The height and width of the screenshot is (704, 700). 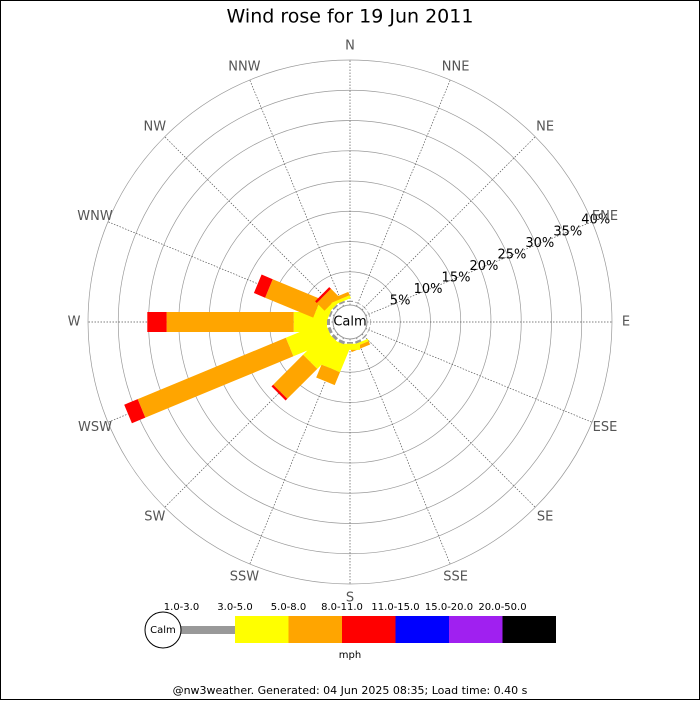 I want to click on legend-calm, so click(x=163, y=630).